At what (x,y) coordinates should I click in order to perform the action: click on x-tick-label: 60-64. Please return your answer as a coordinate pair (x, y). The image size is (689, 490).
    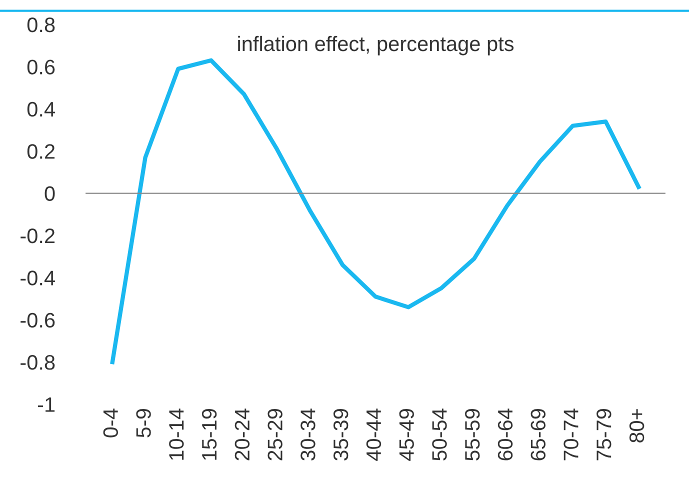
    Looking at the image, I should click on (505, 434).